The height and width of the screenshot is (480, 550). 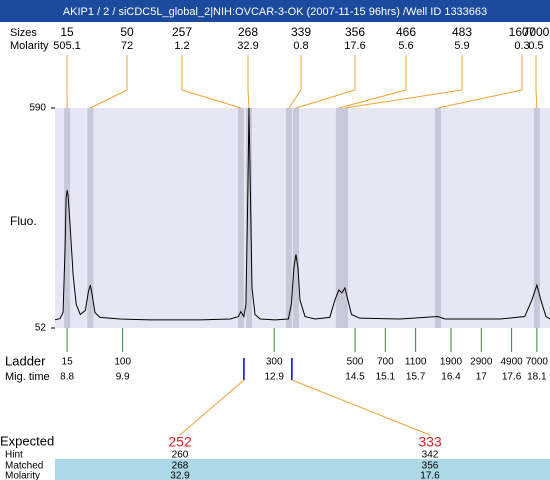 What do you see at coordinates (451, 362) in the screenshot?
I see `ladder-size: 1900` at bounding box center [451, 362].